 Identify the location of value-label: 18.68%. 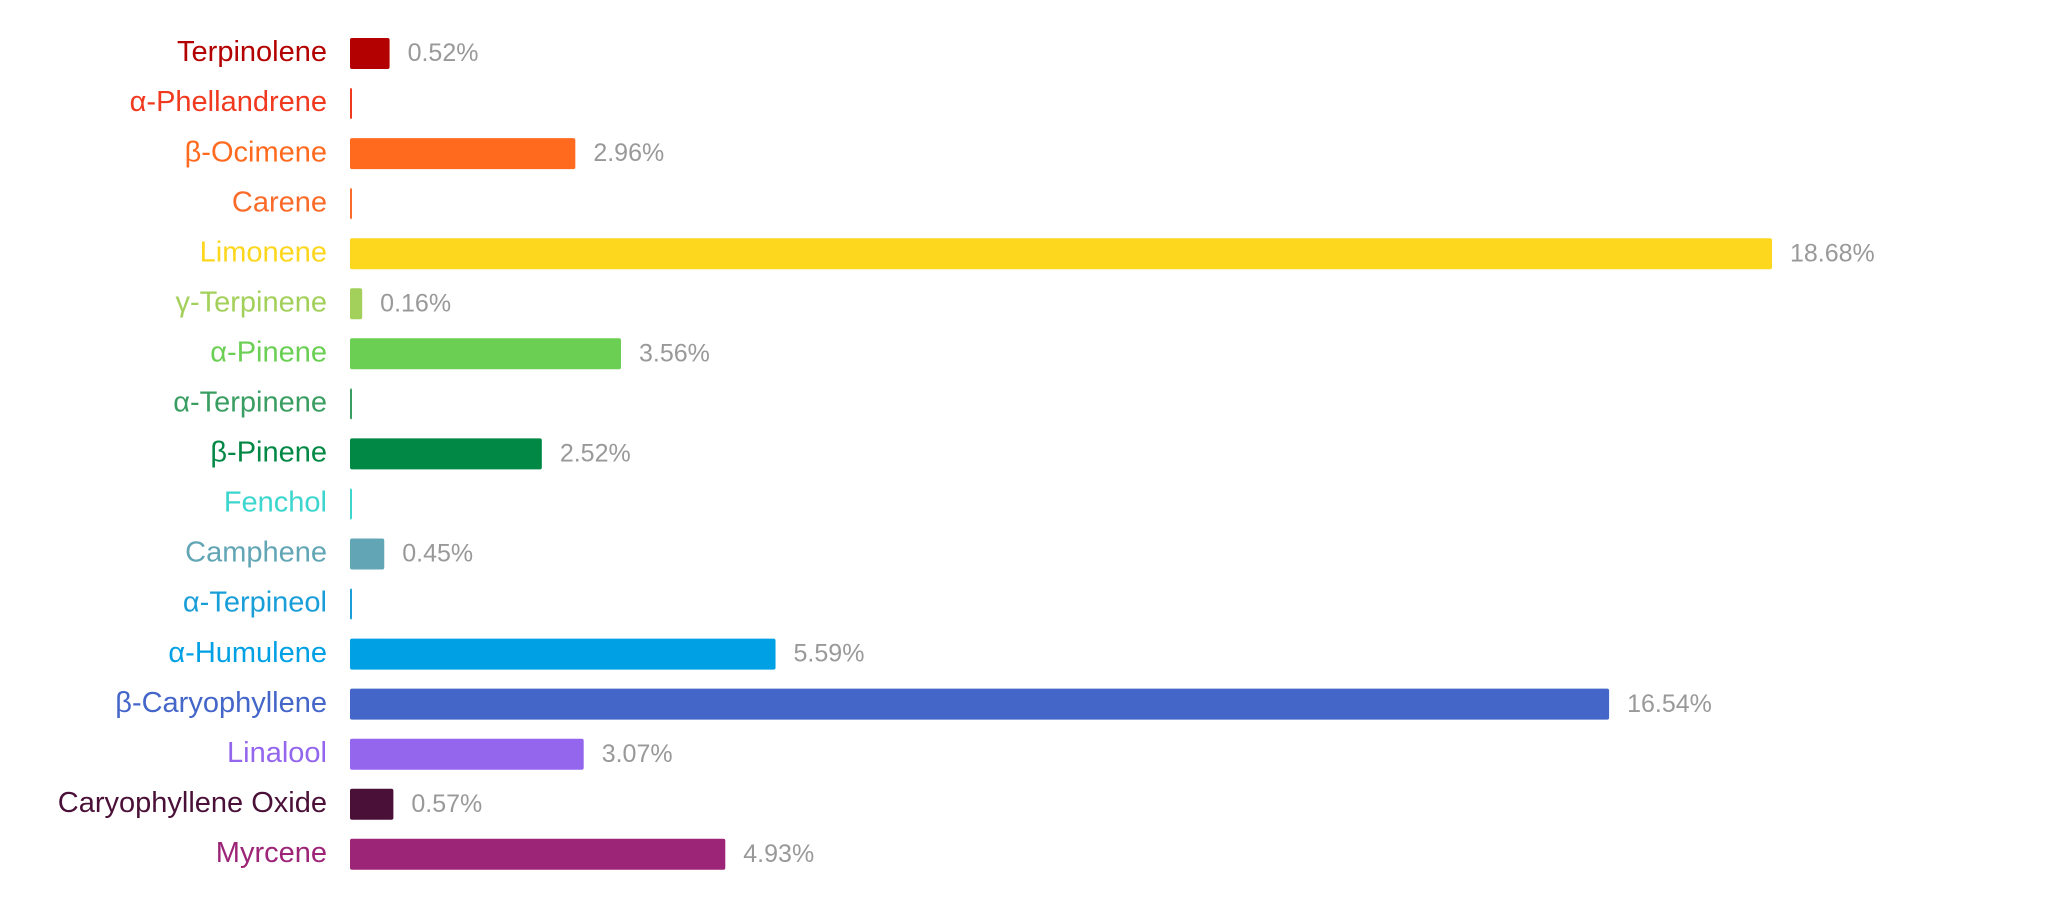
(1832, 253).